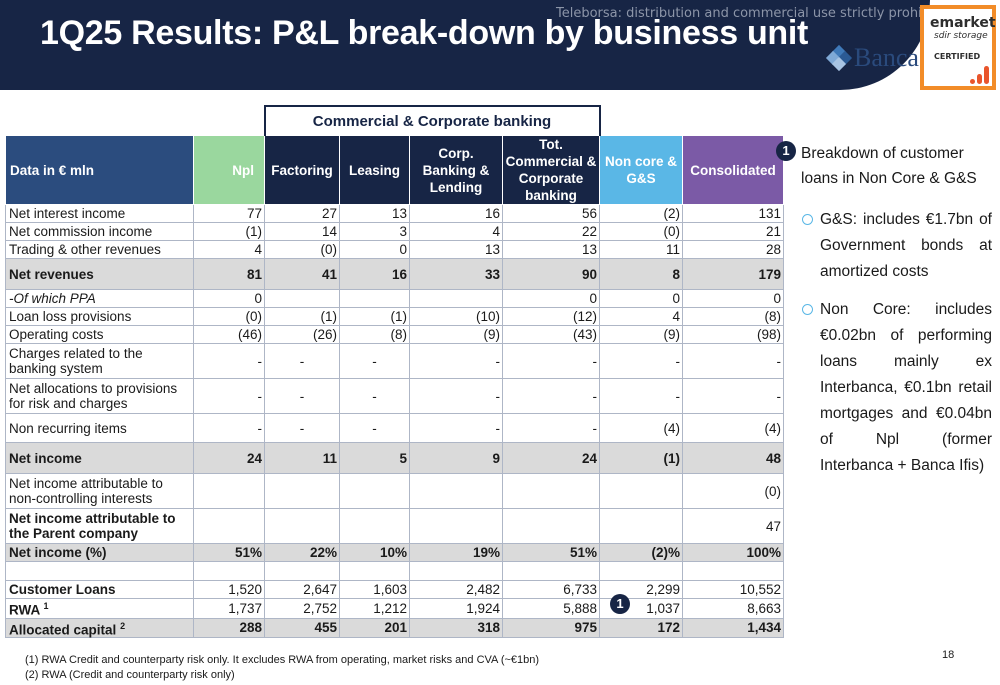 Image resolution: width=1000 pixels, height=685 pixels. I want to click on col-header-data: Data in € mln, so click(99, 170).